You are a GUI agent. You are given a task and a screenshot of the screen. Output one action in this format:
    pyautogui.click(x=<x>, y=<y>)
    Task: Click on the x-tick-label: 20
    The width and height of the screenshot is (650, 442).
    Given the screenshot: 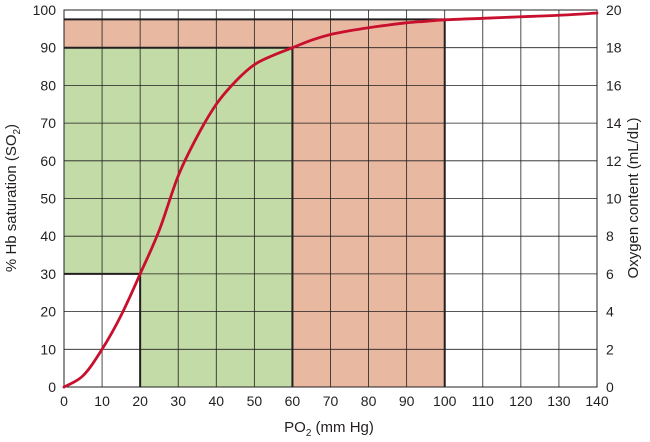 What is the action you would take?
    pyautogui.click(x=140, y=401)
    